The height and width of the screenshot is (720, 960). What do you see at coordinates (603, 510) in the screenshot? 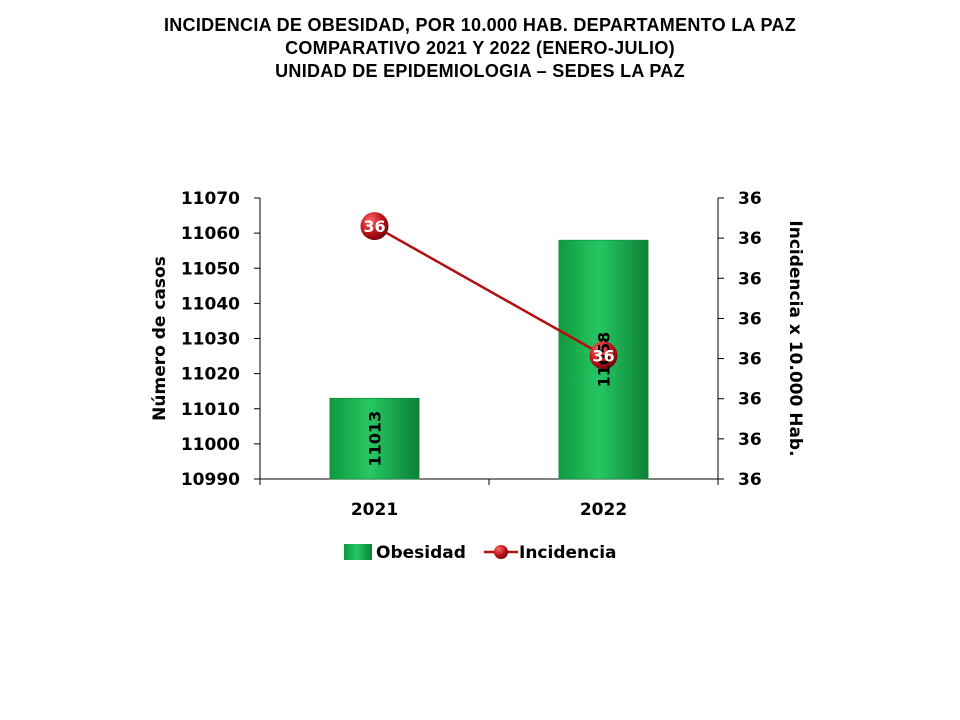
I see `x-tick-label: 2022` at bounding box center [603, 510].